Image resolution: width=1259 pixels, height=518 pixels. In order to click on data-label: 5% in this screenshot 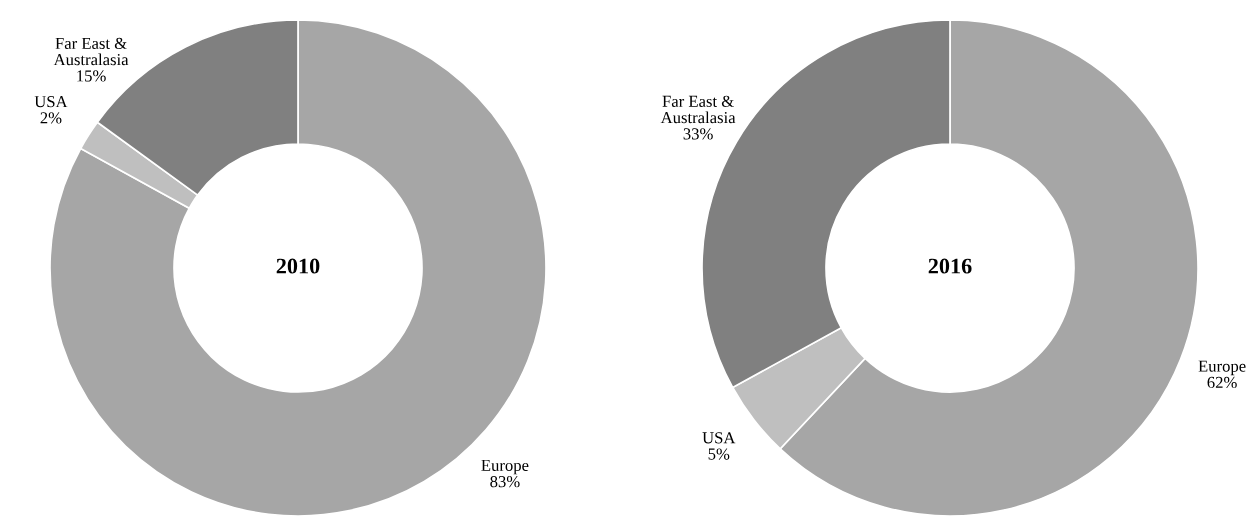, I will do `click(719, 454)`.